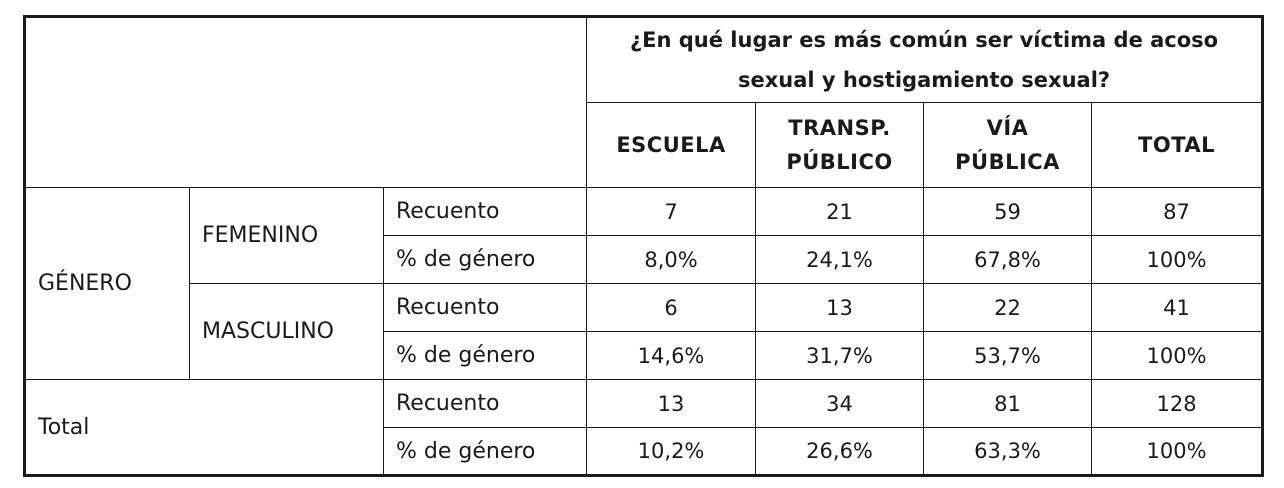 Image resolution: width=1284 pixels, height=488 pixels. What do you see at coordinates (1008, 259) in the screenshot?
I see `table-cell: 67,8%` at bounding box center [1008, 259].